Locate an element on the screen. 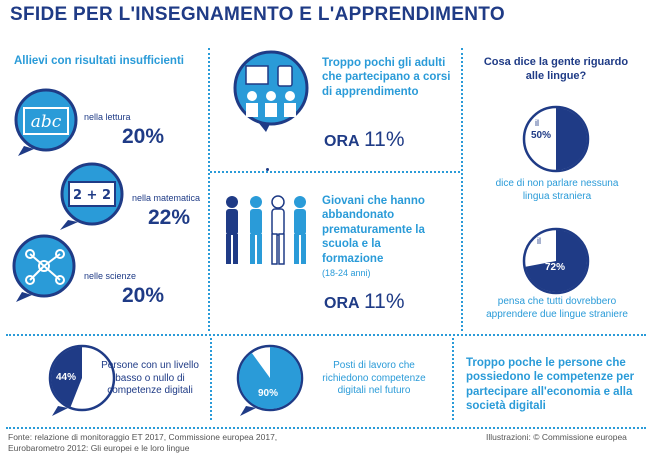  science-bubble is located at coordinates (44, 268).